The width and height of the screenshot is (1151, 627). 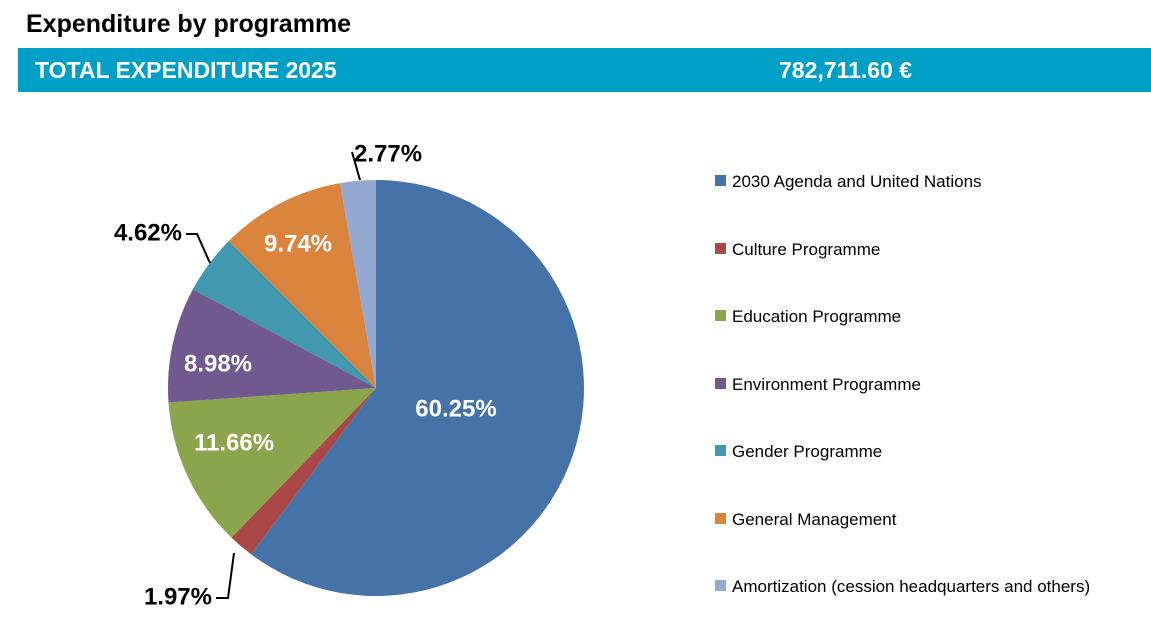 I want to click on slice-data-label: 9.74%, so click(x=298, y=243).